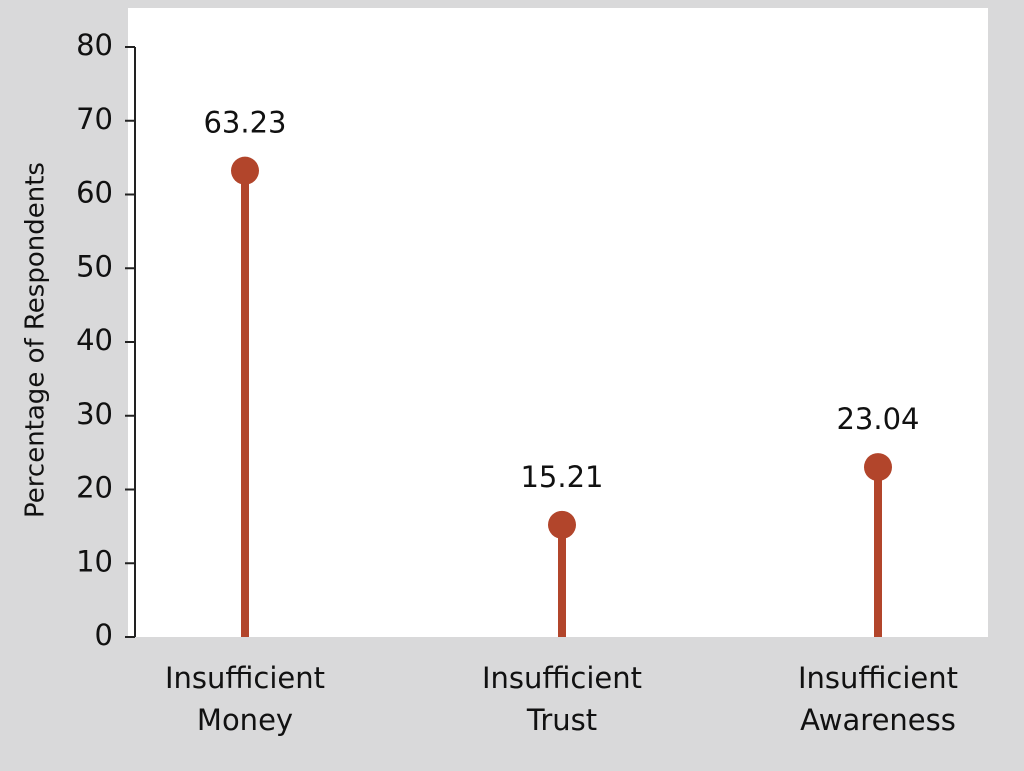 This screenshot has width=1024, height=771. I want to click on x-tick-label: Insufficient Money, so click(245, 699).